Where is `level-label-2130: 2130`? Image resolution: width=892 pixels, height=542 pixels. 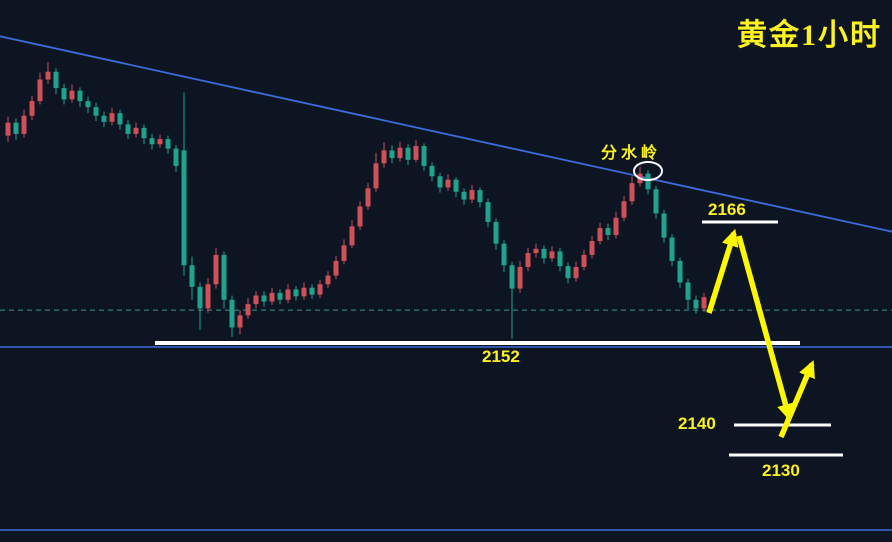 level-label-2130: 2130 is located at coordinates (781, 470).